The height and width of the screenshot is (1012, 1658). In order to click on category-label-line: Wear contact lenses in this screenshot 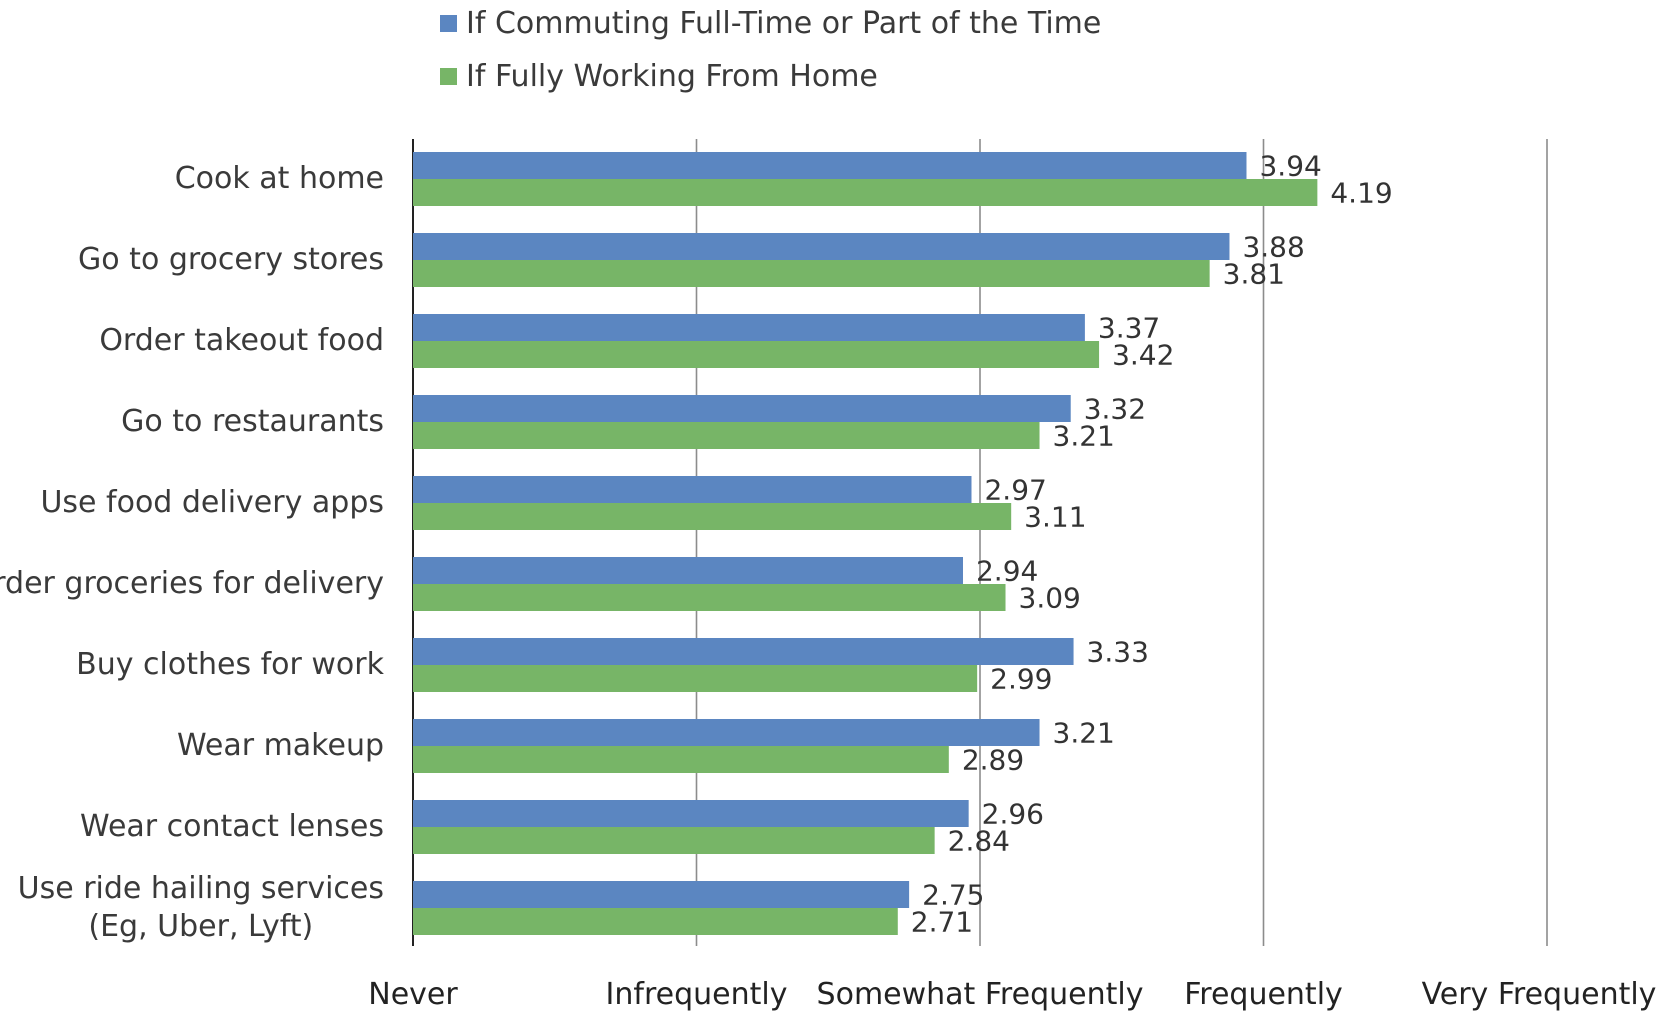, I will do `click(232, 826)`.